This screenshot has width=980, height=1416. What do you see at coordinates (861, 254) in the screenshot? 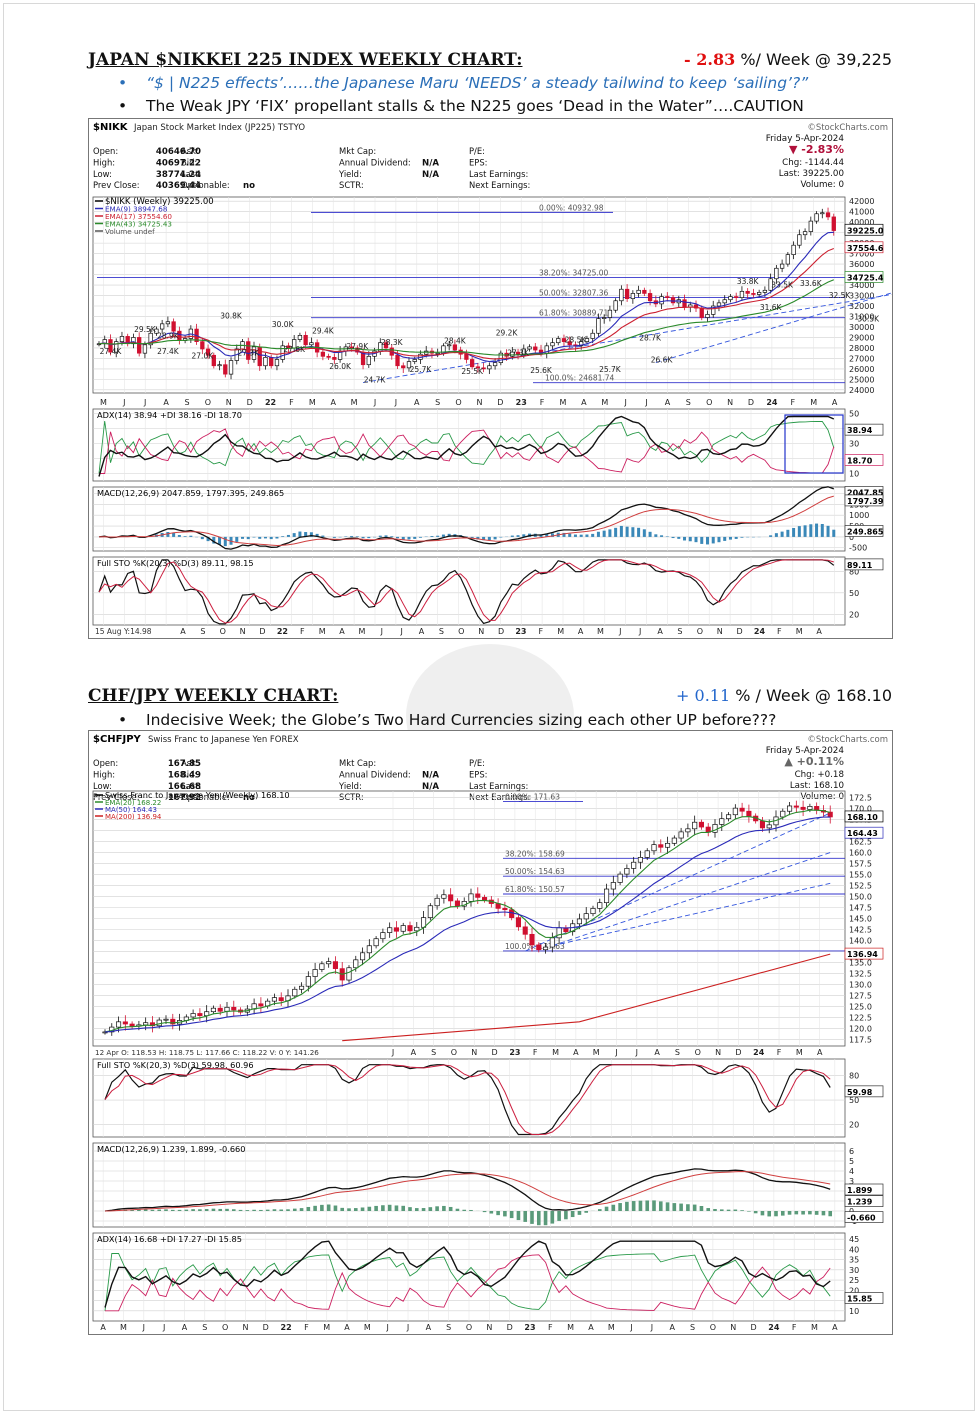
I see `price-tick-label: 37000` at bounding box center [861, 254].